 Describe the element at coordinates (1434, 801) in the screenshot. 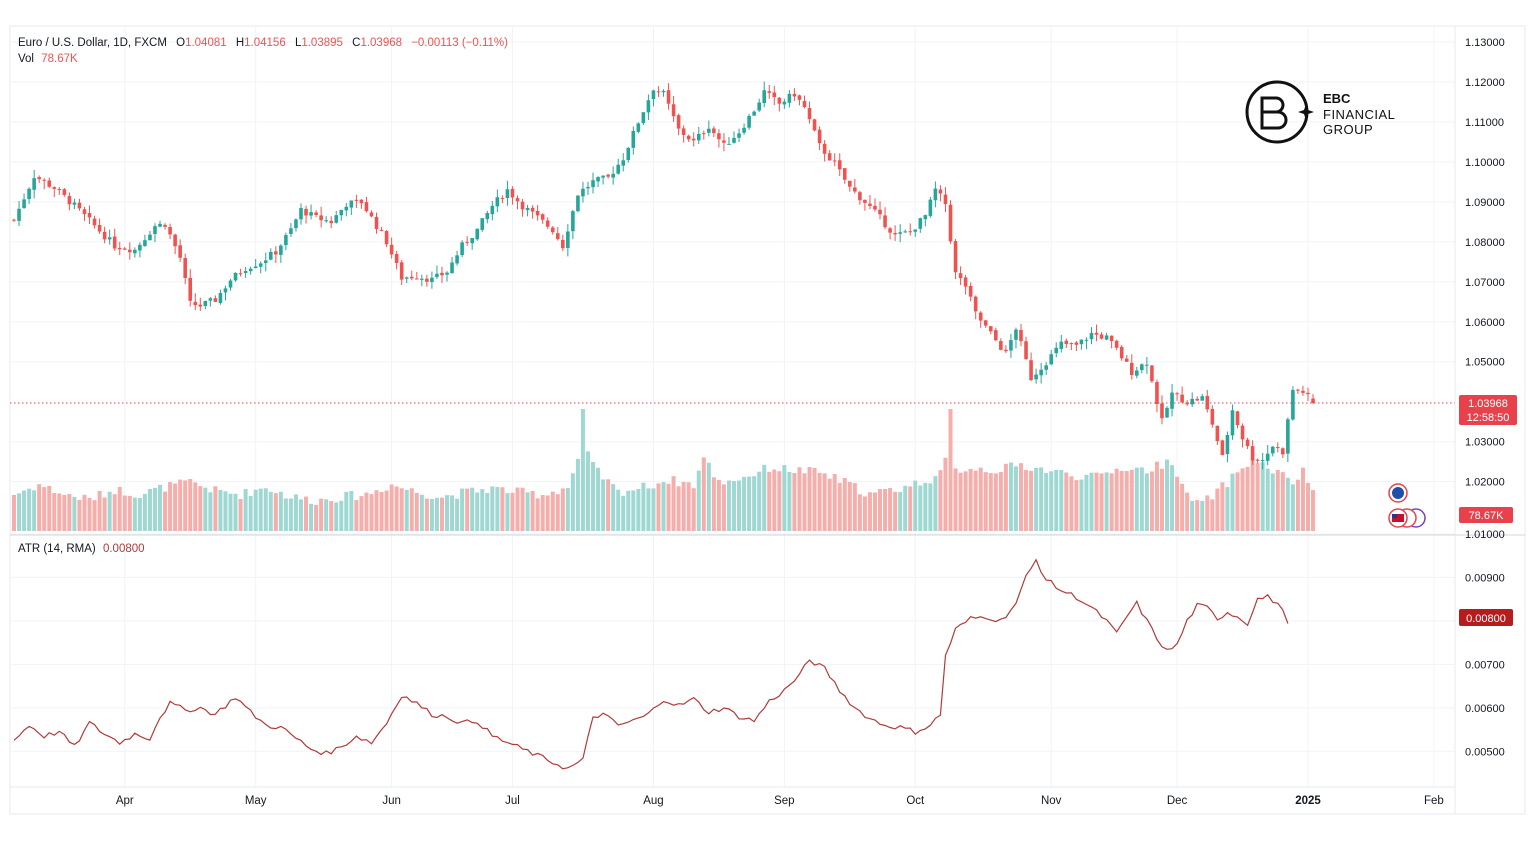

I see `time-tick-label: Feb` at that location.